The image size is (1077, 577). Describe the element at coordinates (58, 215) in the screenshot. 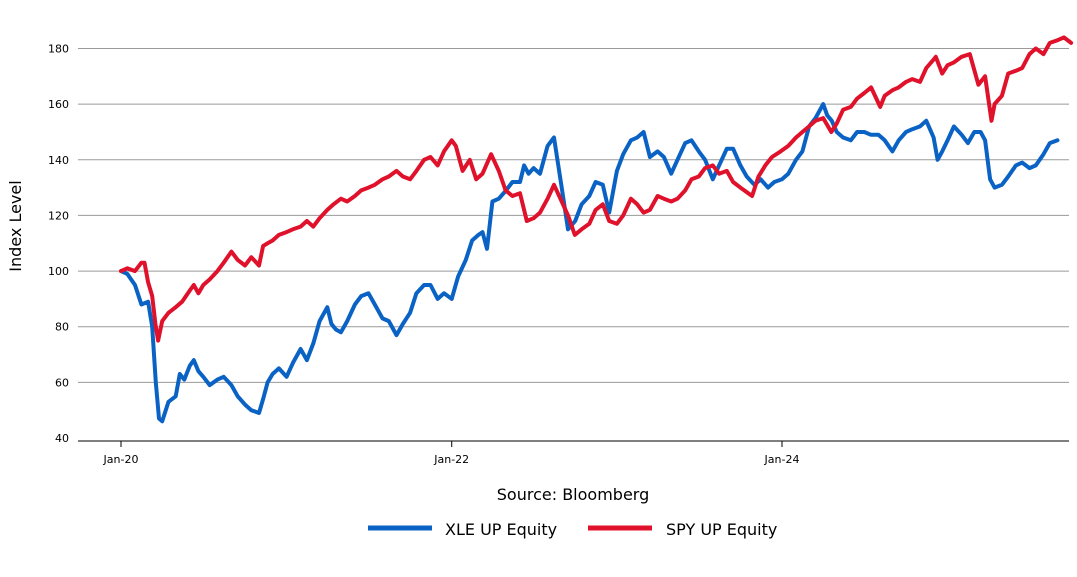

I see `y-tick-label: 120` at that location.